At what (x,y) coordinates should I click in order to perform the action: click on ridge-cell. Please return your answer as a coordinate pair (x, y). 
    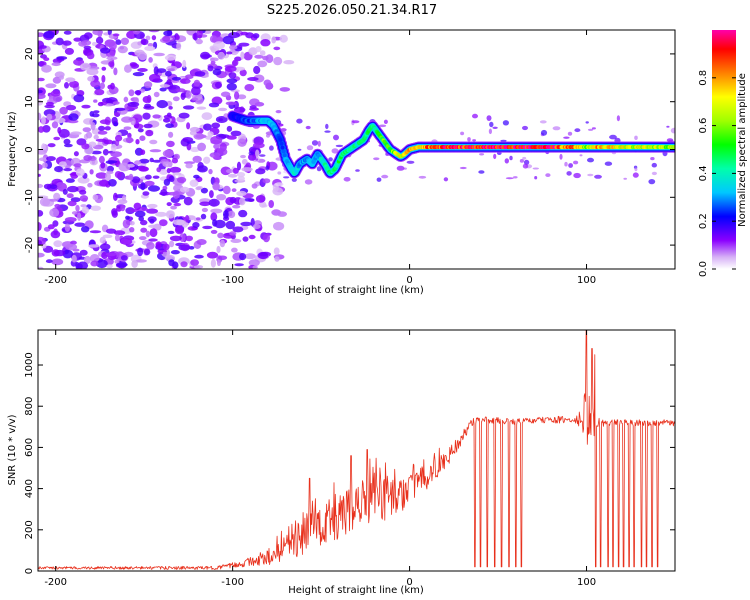
    Looking at the image, I should click on (281, 143).